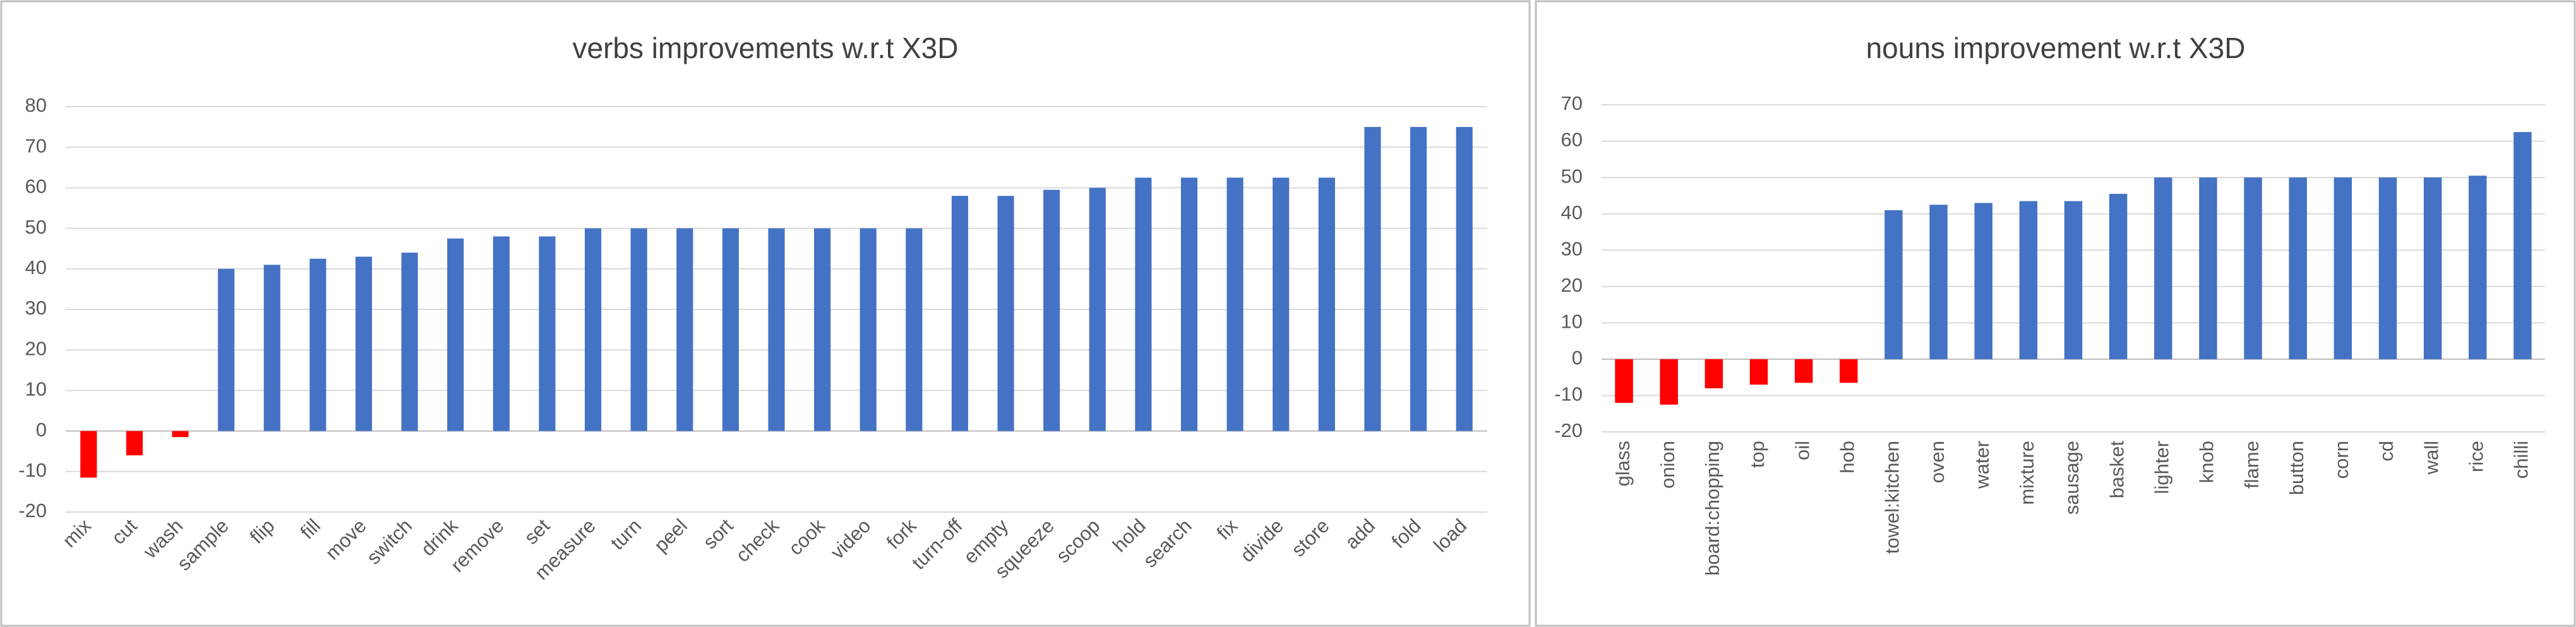 The width and height of the screenshot is (2576, 627). I want to click on x-tick-label: basket, so click(2117, 470).